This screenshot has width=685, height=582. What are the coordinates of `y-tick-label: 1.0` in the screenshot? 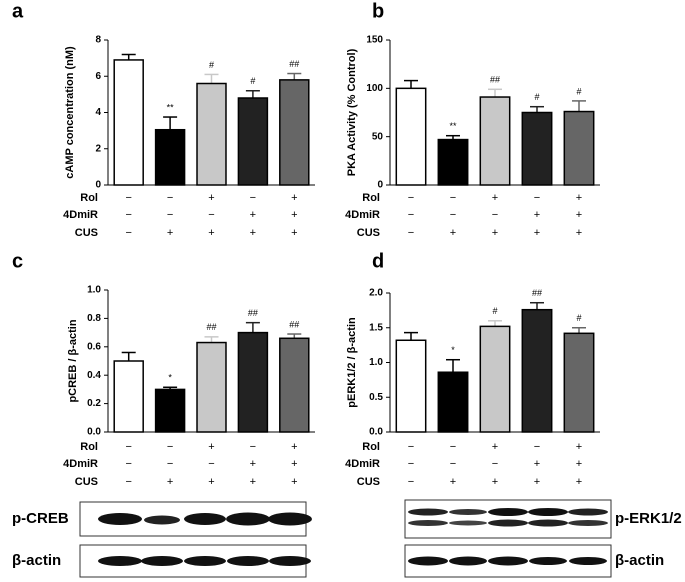 It's located at (376, 362).